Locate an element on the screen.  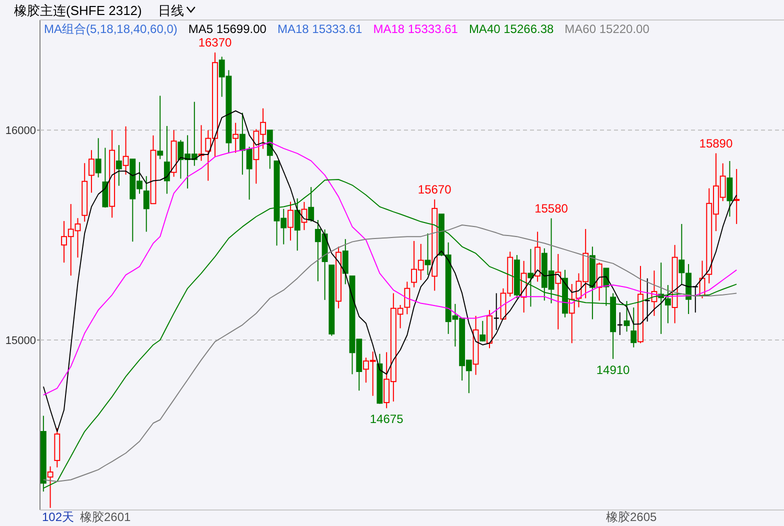
text: 15580 is located at coordinates (551, 208).